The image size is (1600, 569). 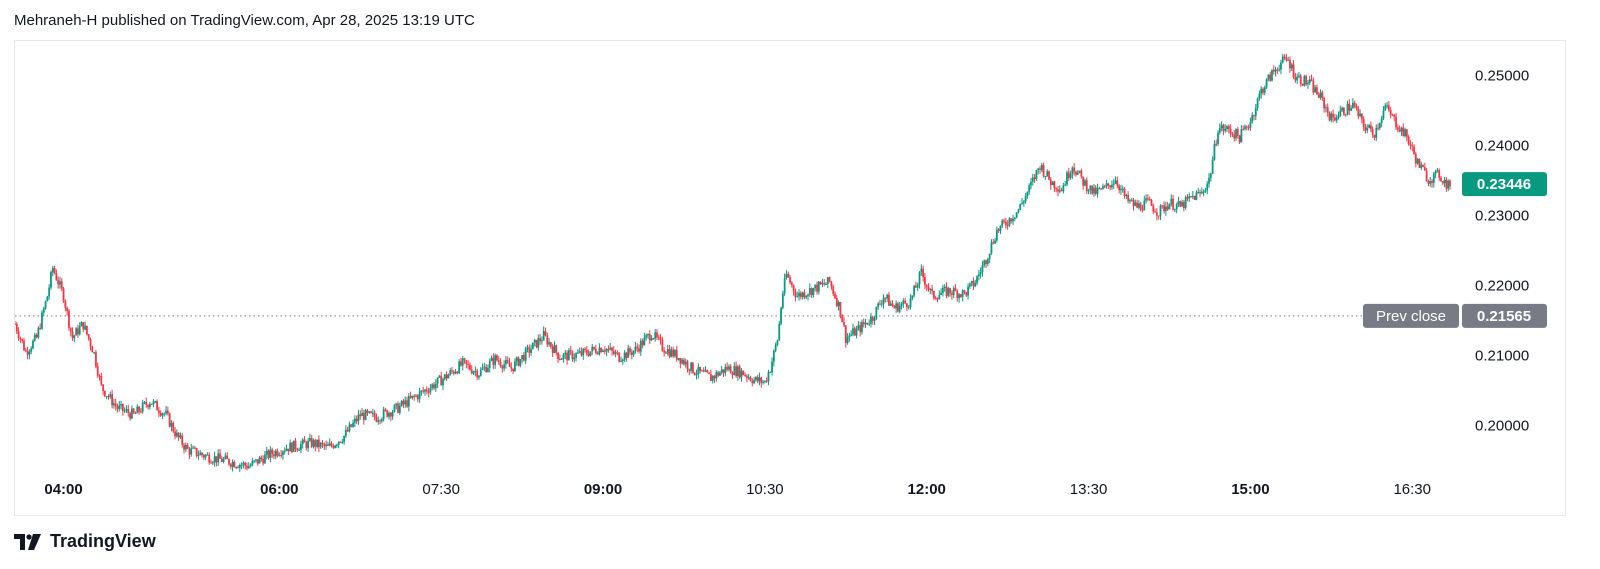 I want to click on prev-close-price-tag, so click(x=1504, y=315).